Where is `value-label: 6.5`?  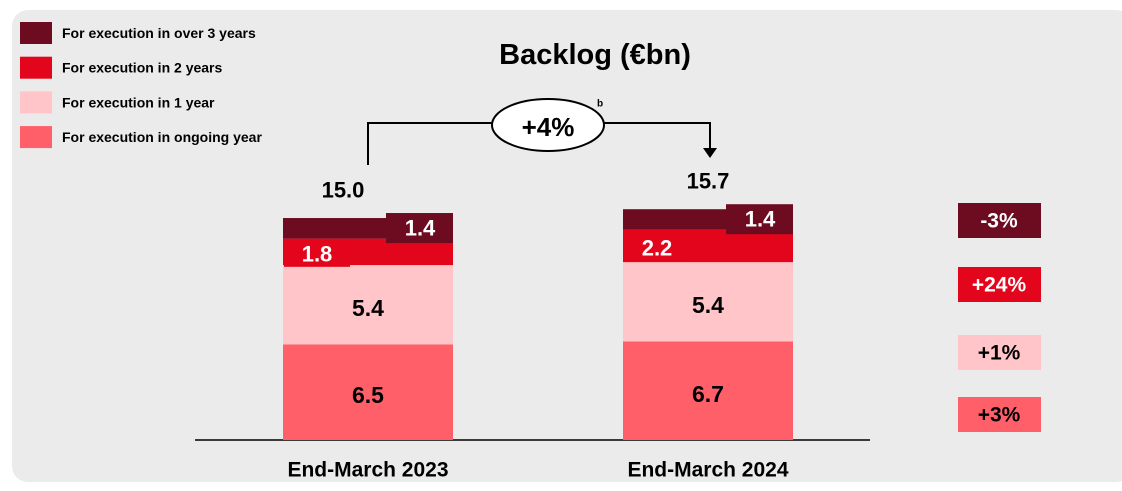 value-label: 6.5 is located at coordinates (368, 395).